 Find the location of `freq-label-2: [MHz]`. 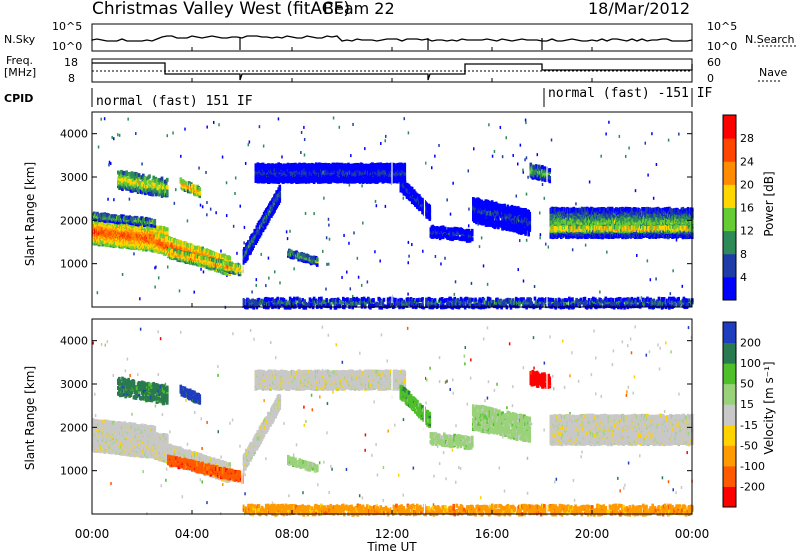

freq-label-2: [MHz] is located at coordinates (20, 72).